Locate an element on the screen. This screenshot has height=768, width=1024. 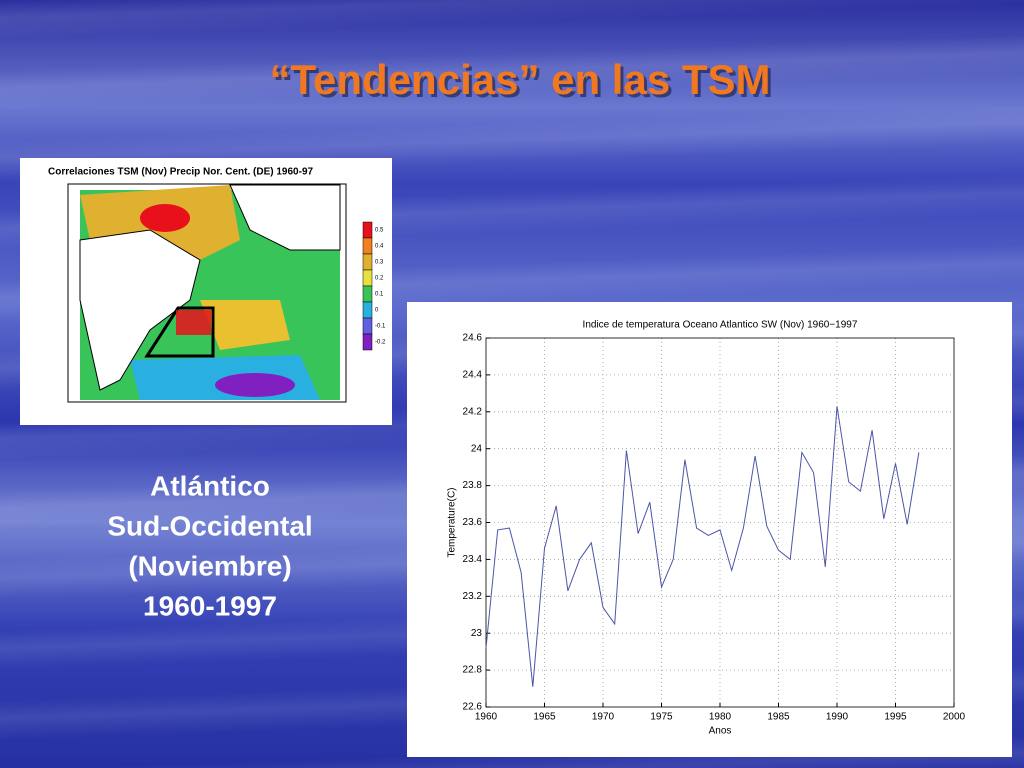
x-tick-label: 1975 is located at coordinates (661, 717).